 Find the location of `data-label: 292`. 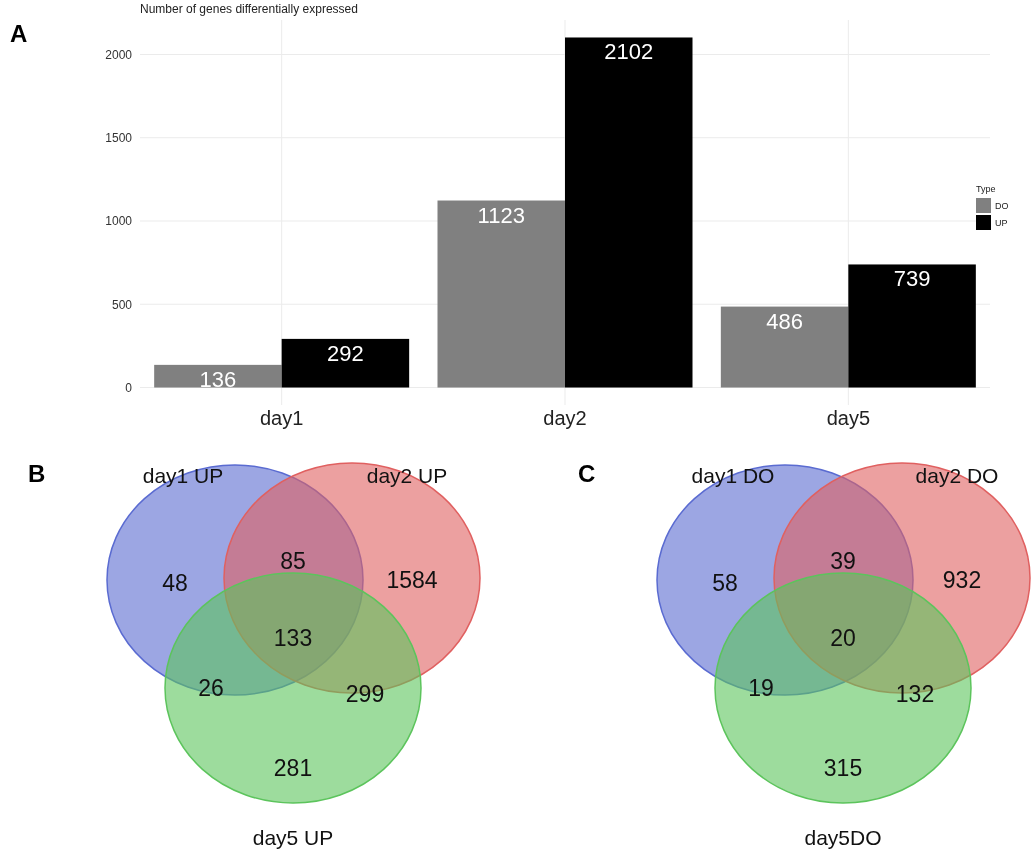

data-label: 292 is located at coordinates (345, 353).